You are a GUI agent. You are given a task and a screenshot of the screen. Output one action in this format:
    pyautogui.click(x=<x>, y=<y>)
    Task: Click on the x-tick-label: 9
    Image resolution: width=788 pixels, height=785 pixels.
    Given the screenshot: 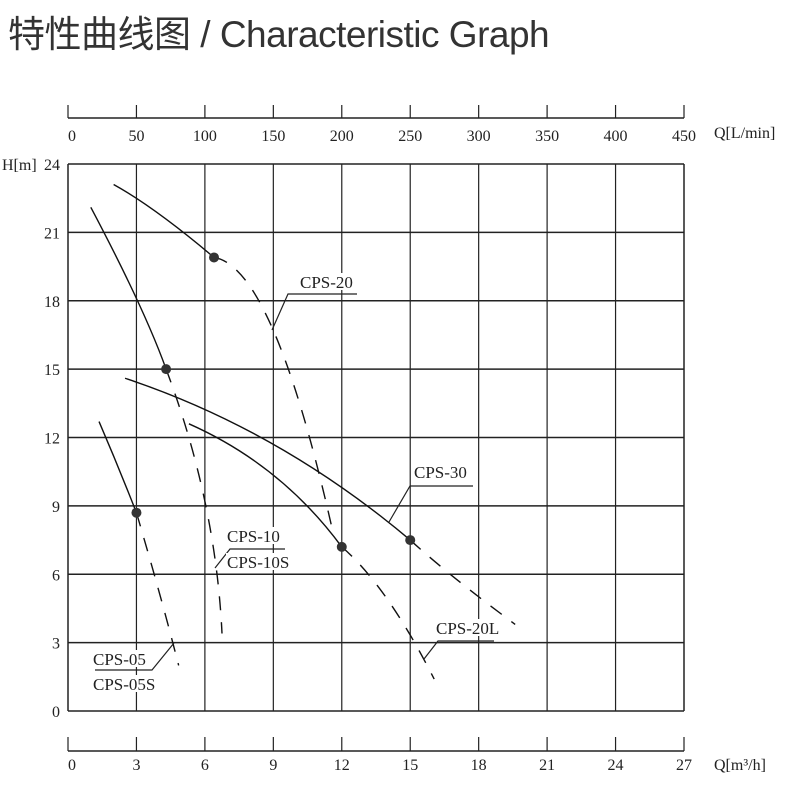 What is the action you would take?
    pyautogui.click(x=273, y=765)
    